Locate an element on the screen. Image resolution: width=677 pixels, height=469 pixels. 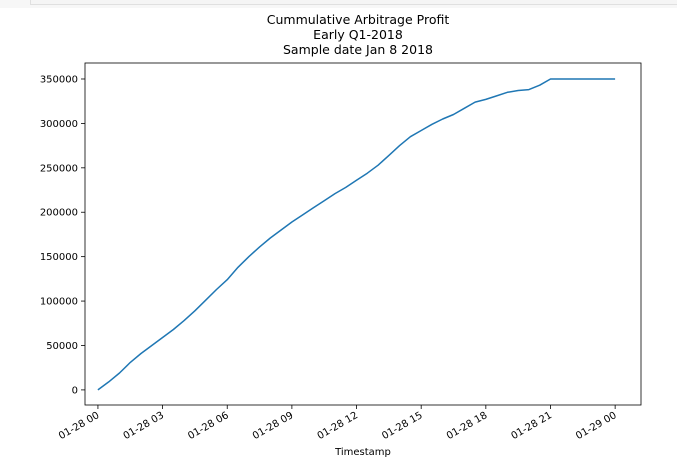
x-tick-label: 01-28 00 is located at coordinates (79, 426).